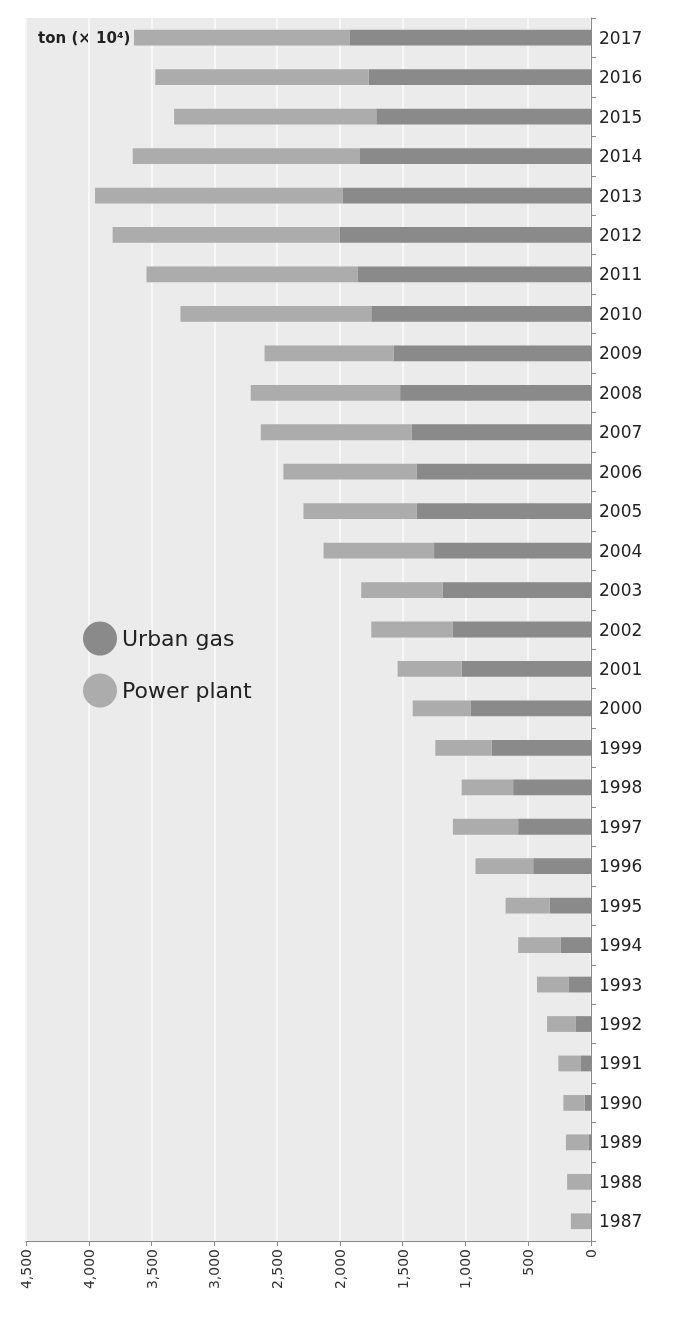  Describe the element at coordinates (621, 274) in the screenshot. I see `y-tick-label: 2011` at that location.